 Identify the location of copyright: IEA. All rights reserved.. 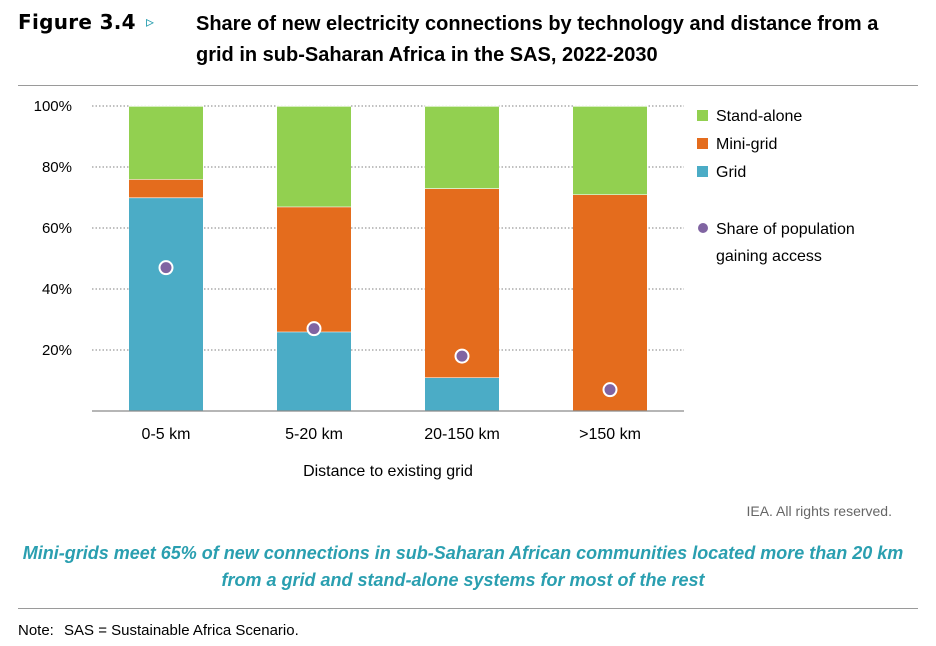
(819, 511).